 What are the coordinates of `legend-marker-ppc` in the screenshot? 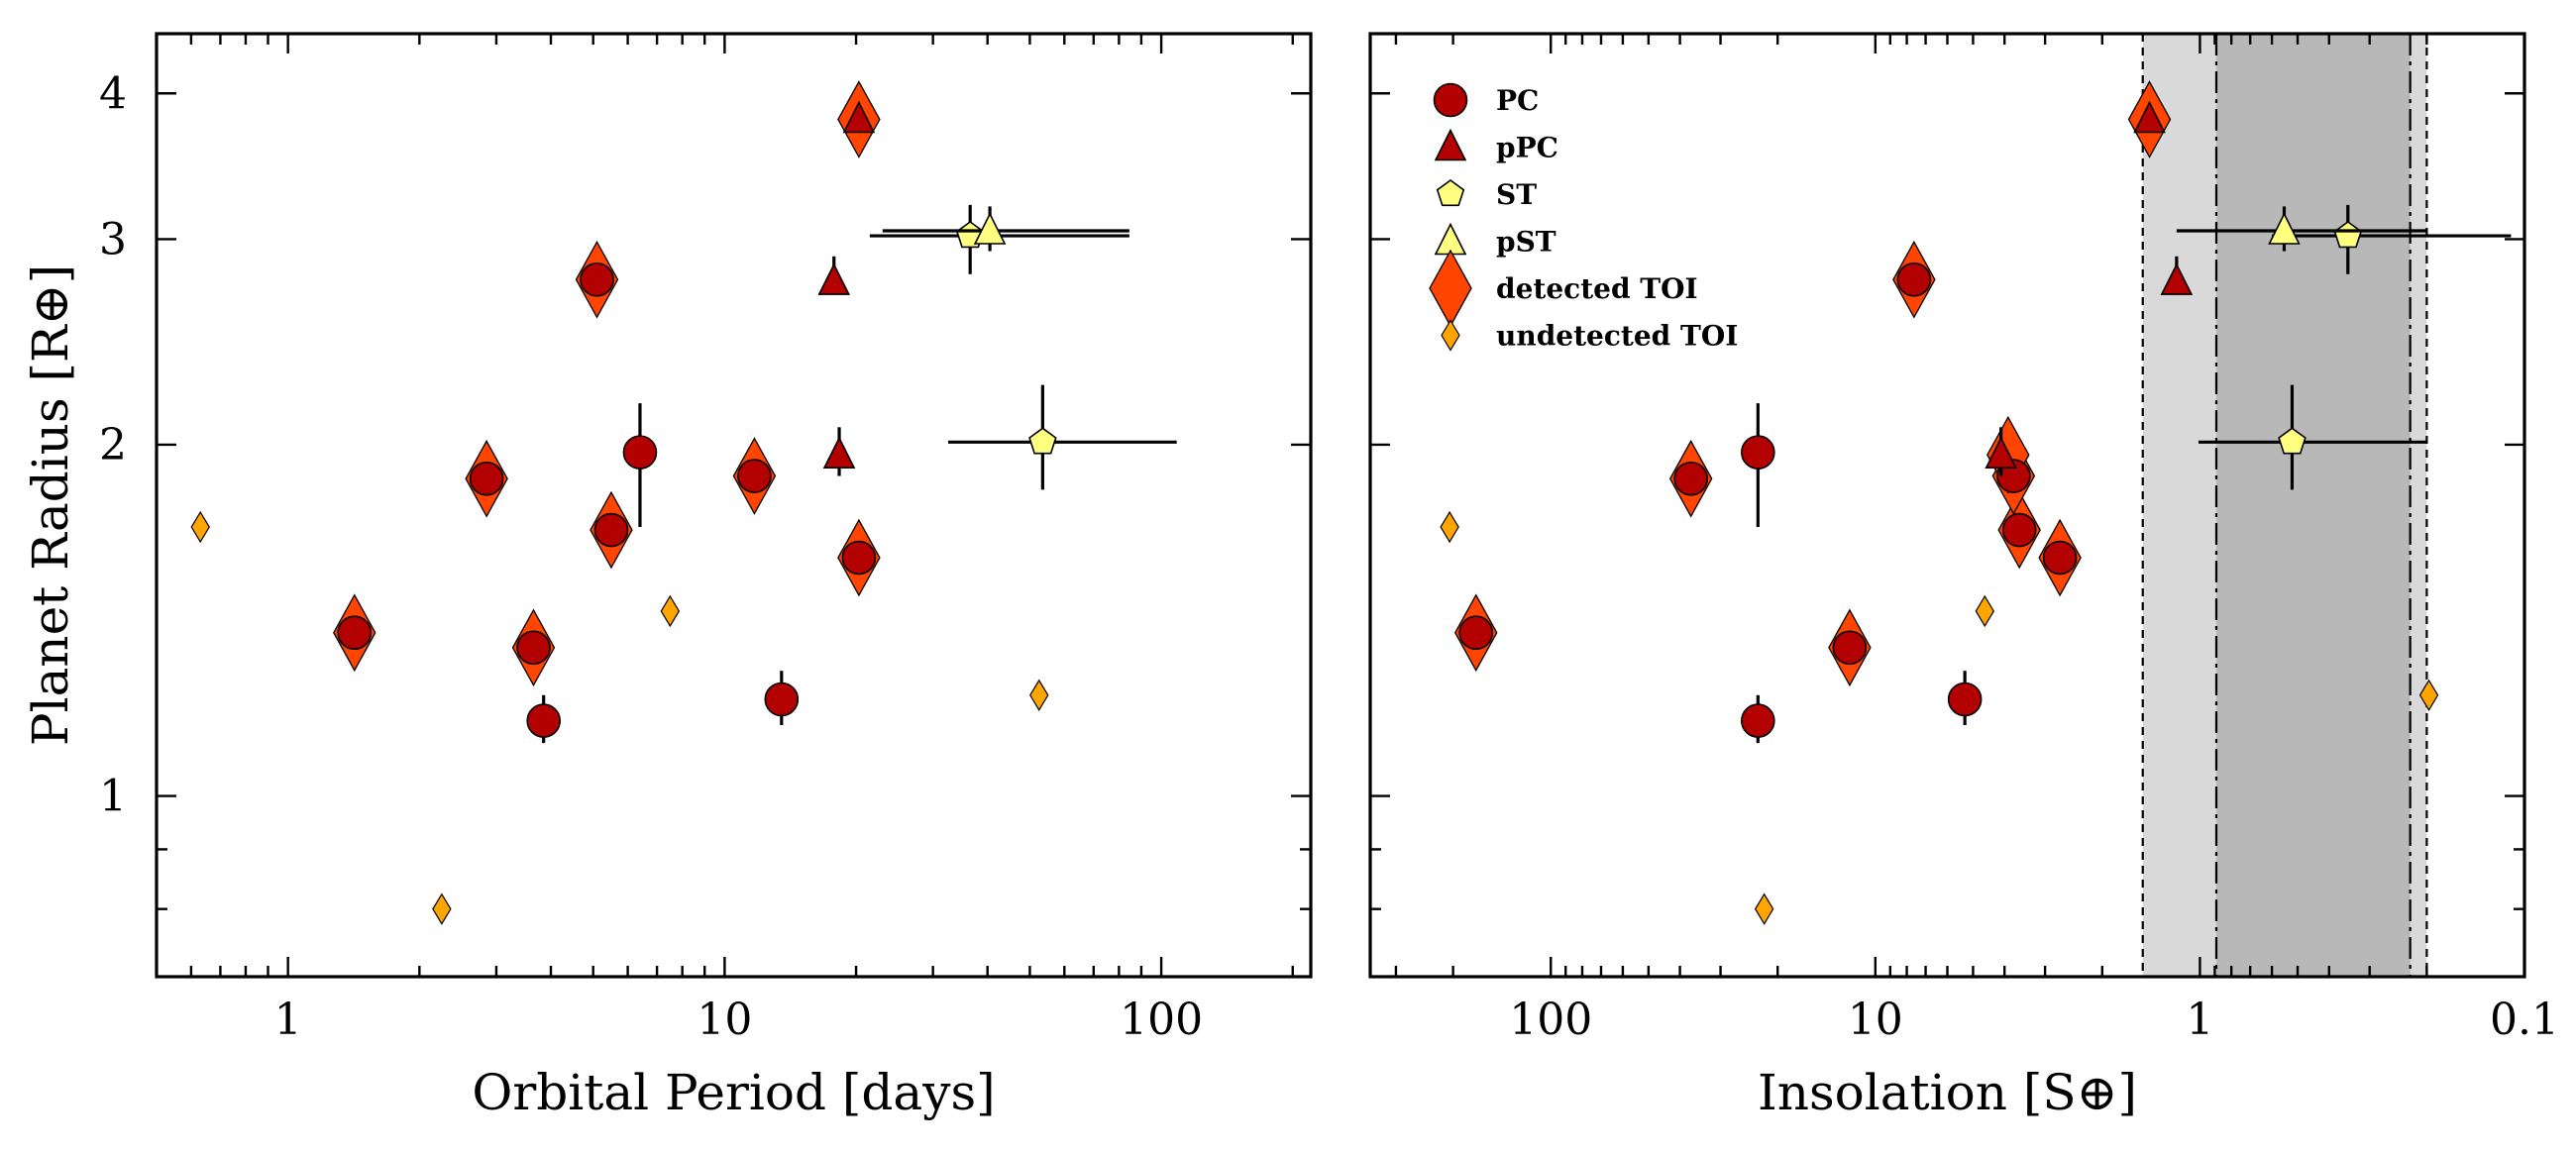 It's located at (1451, 144).